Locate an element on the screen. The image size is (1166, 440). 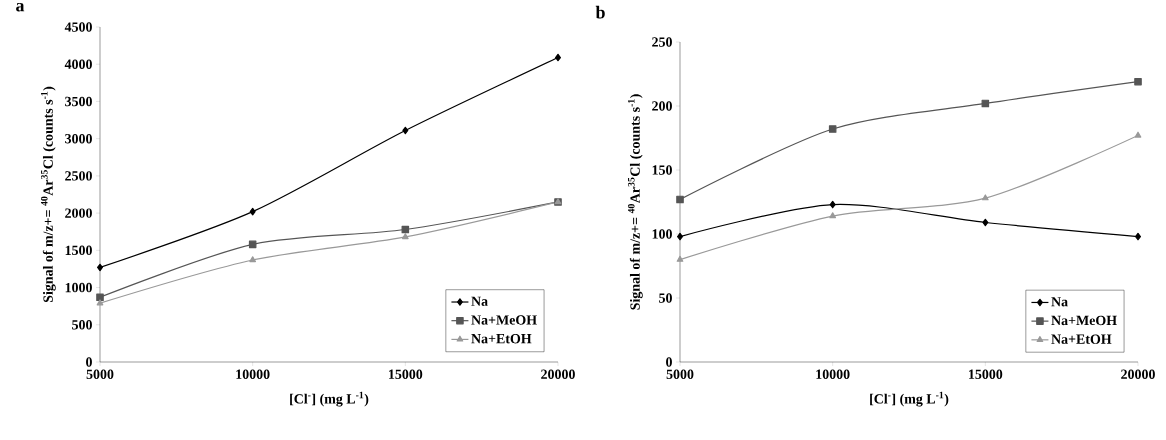
y-tick-label: 500 is located at coordinates (82, 325).